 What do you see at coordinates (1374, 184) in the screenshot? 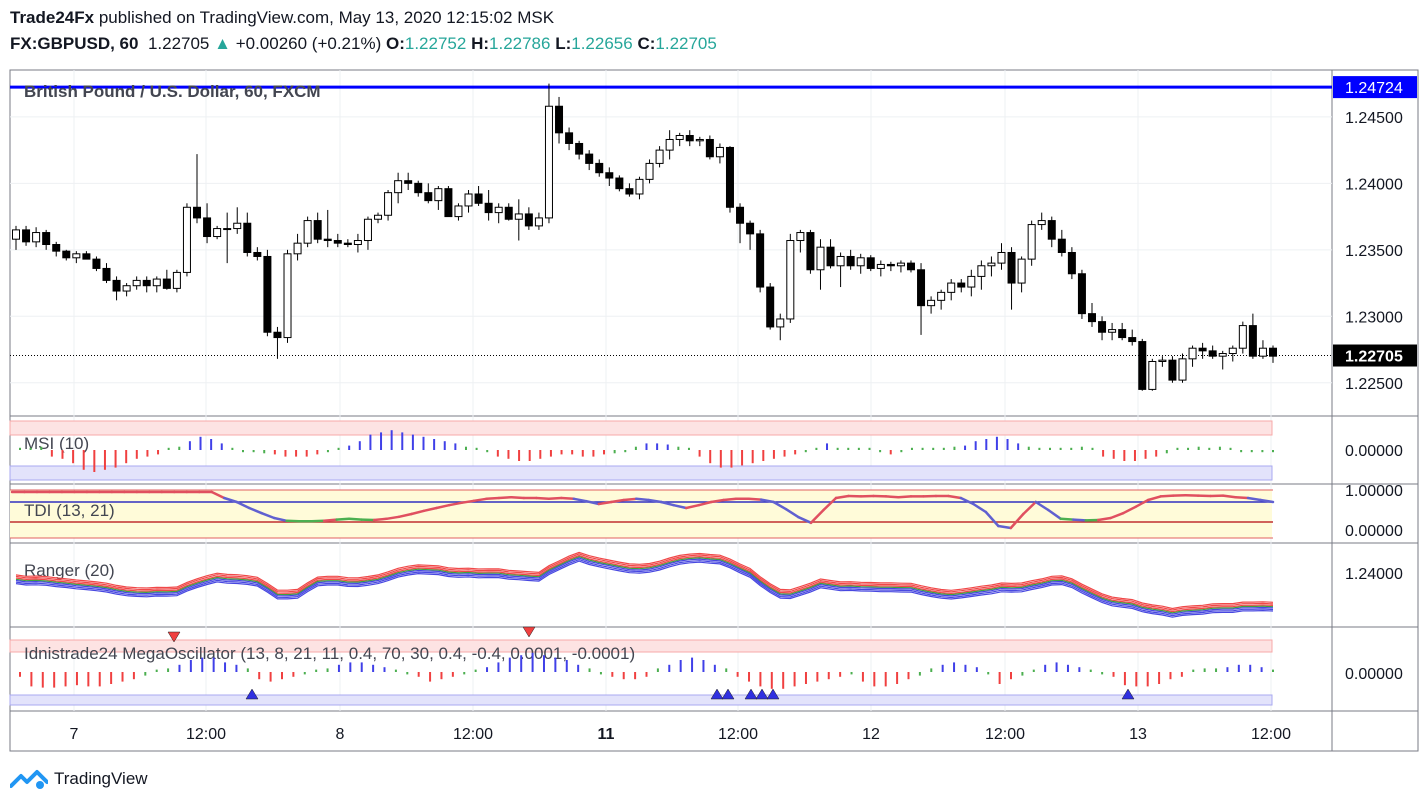
I see `price-tick-label: 1.24000` at bounding box center [1374, 184].